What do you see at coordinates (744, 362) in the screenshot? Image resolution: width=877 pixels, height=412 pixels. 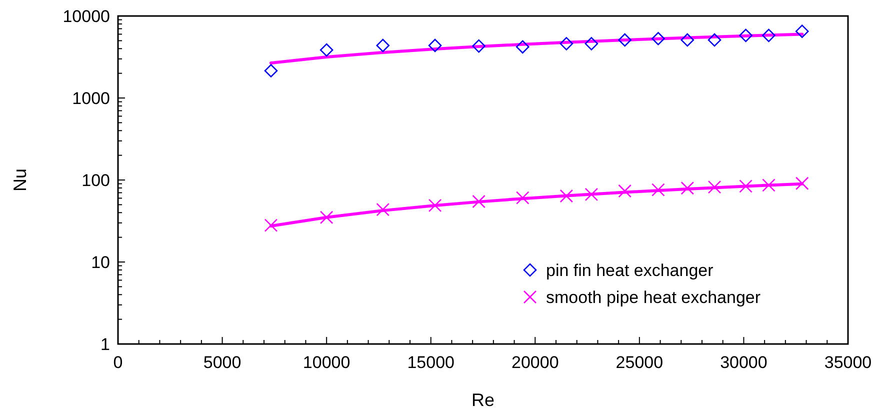 I see `x-tick-label: 30000` at bounding box center [744, 362].